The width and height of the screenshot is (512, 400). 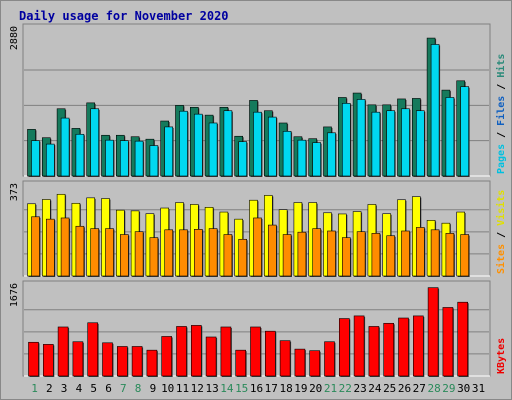 What do you see at coordinates (315, 388) in the screenshot?
I see `day-label: 20` at bounding box center [315, 388].